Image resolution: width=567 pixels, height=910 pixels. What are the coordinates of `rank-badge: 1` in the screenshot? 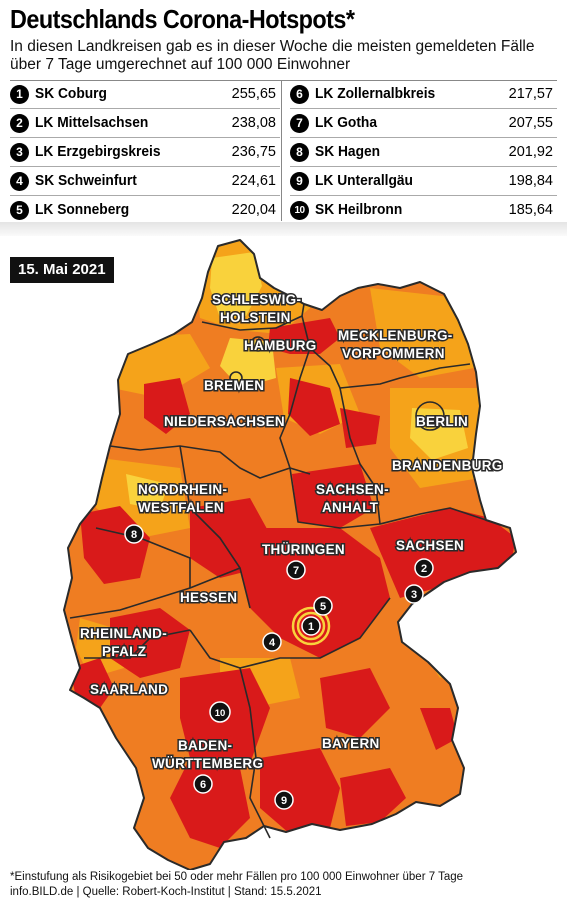 It's located at (19, 94).